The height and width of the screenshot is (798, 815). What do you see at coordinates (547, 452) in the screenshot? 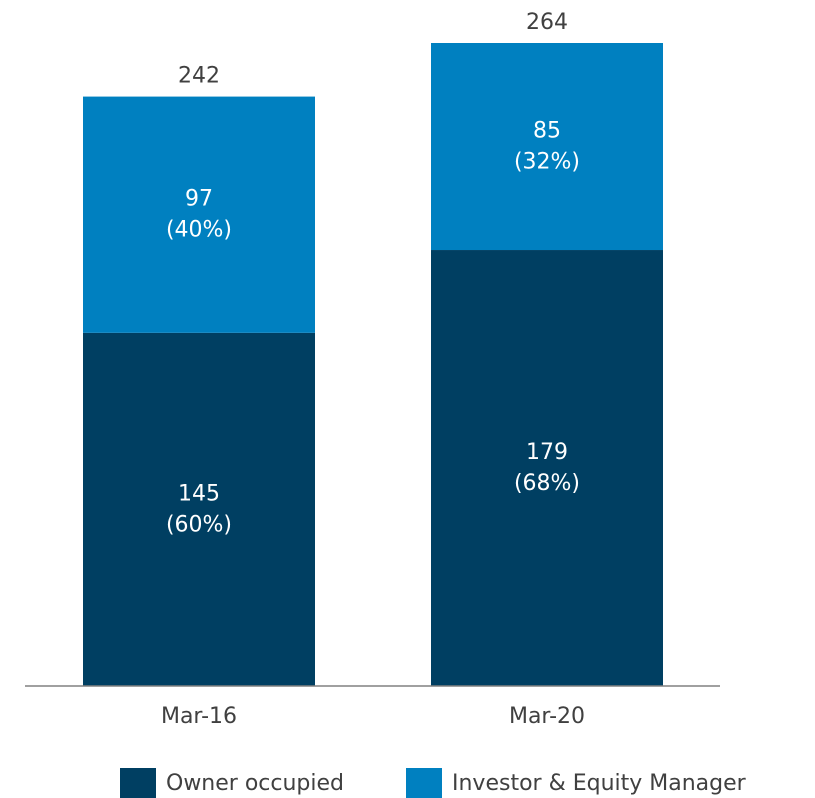
I see `data-label: 179` at bounding box center [547, 452].